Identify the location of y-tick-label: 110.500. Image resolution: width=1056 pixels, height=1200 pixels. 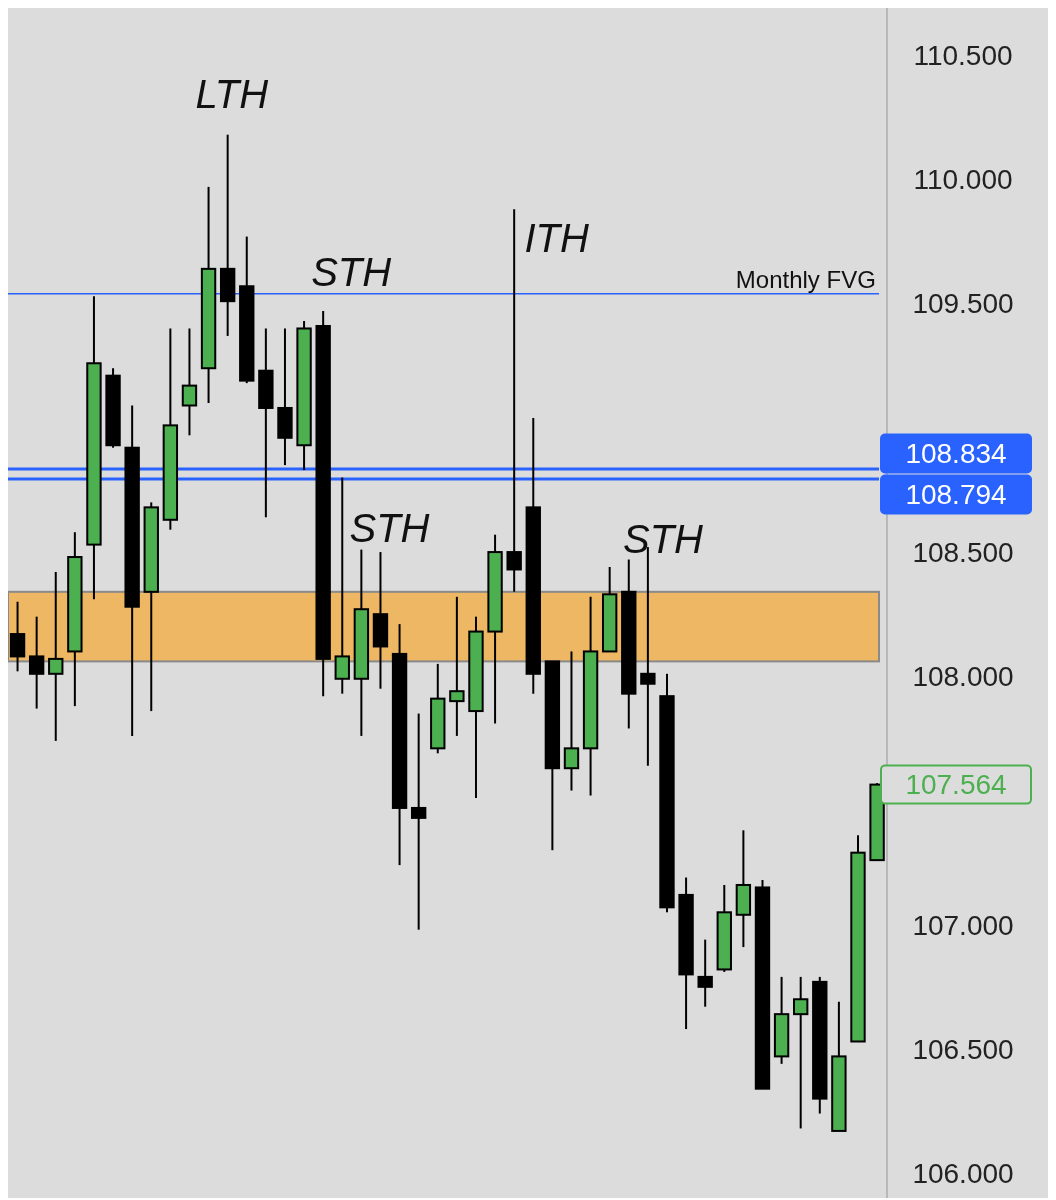
(963, 55).